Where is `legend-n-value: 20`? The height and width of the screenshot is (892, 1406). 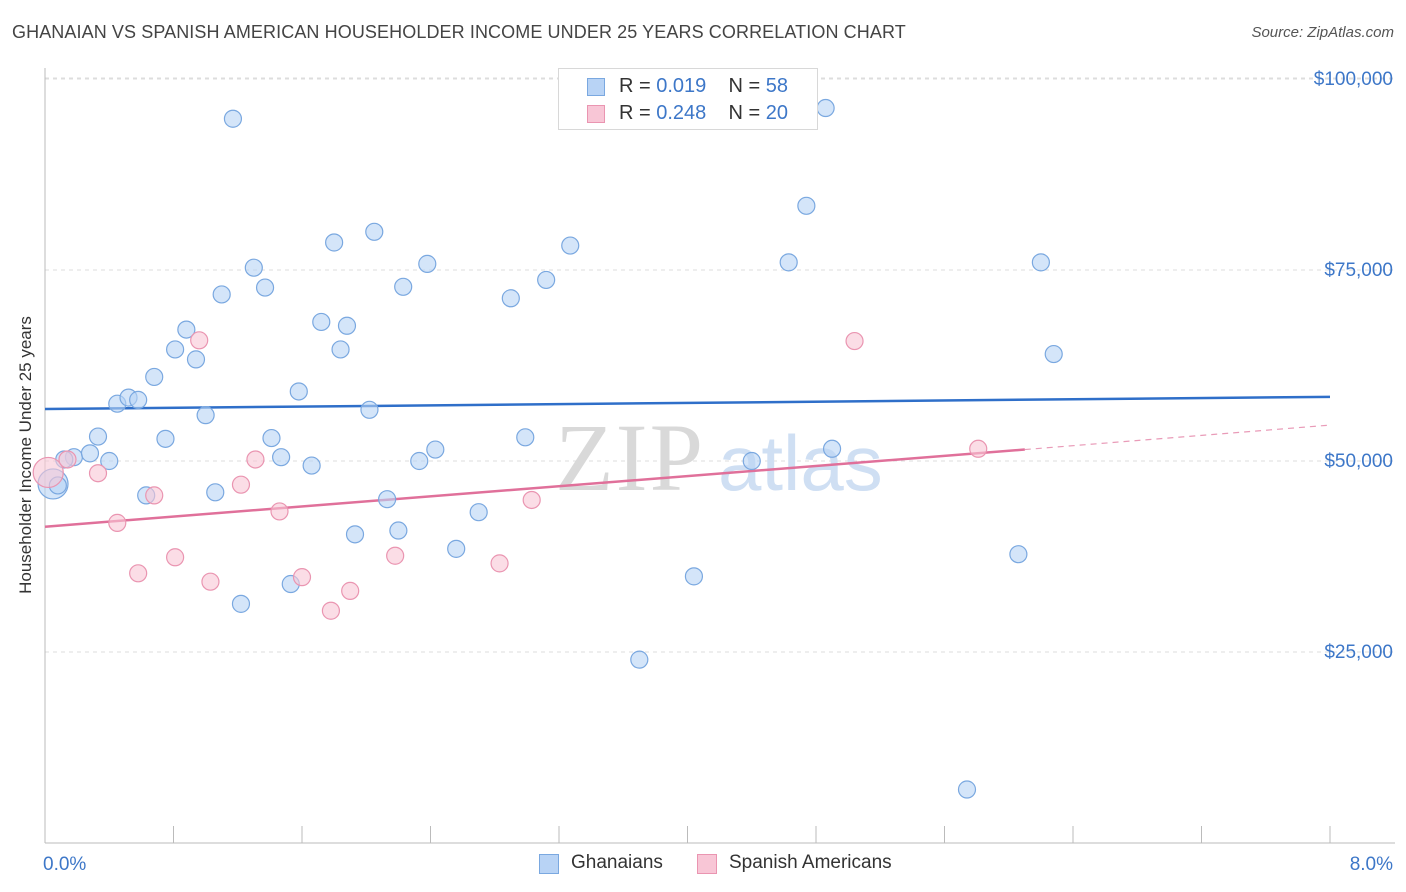 legend-n-value: 20 is located at coordinates (777, 113).